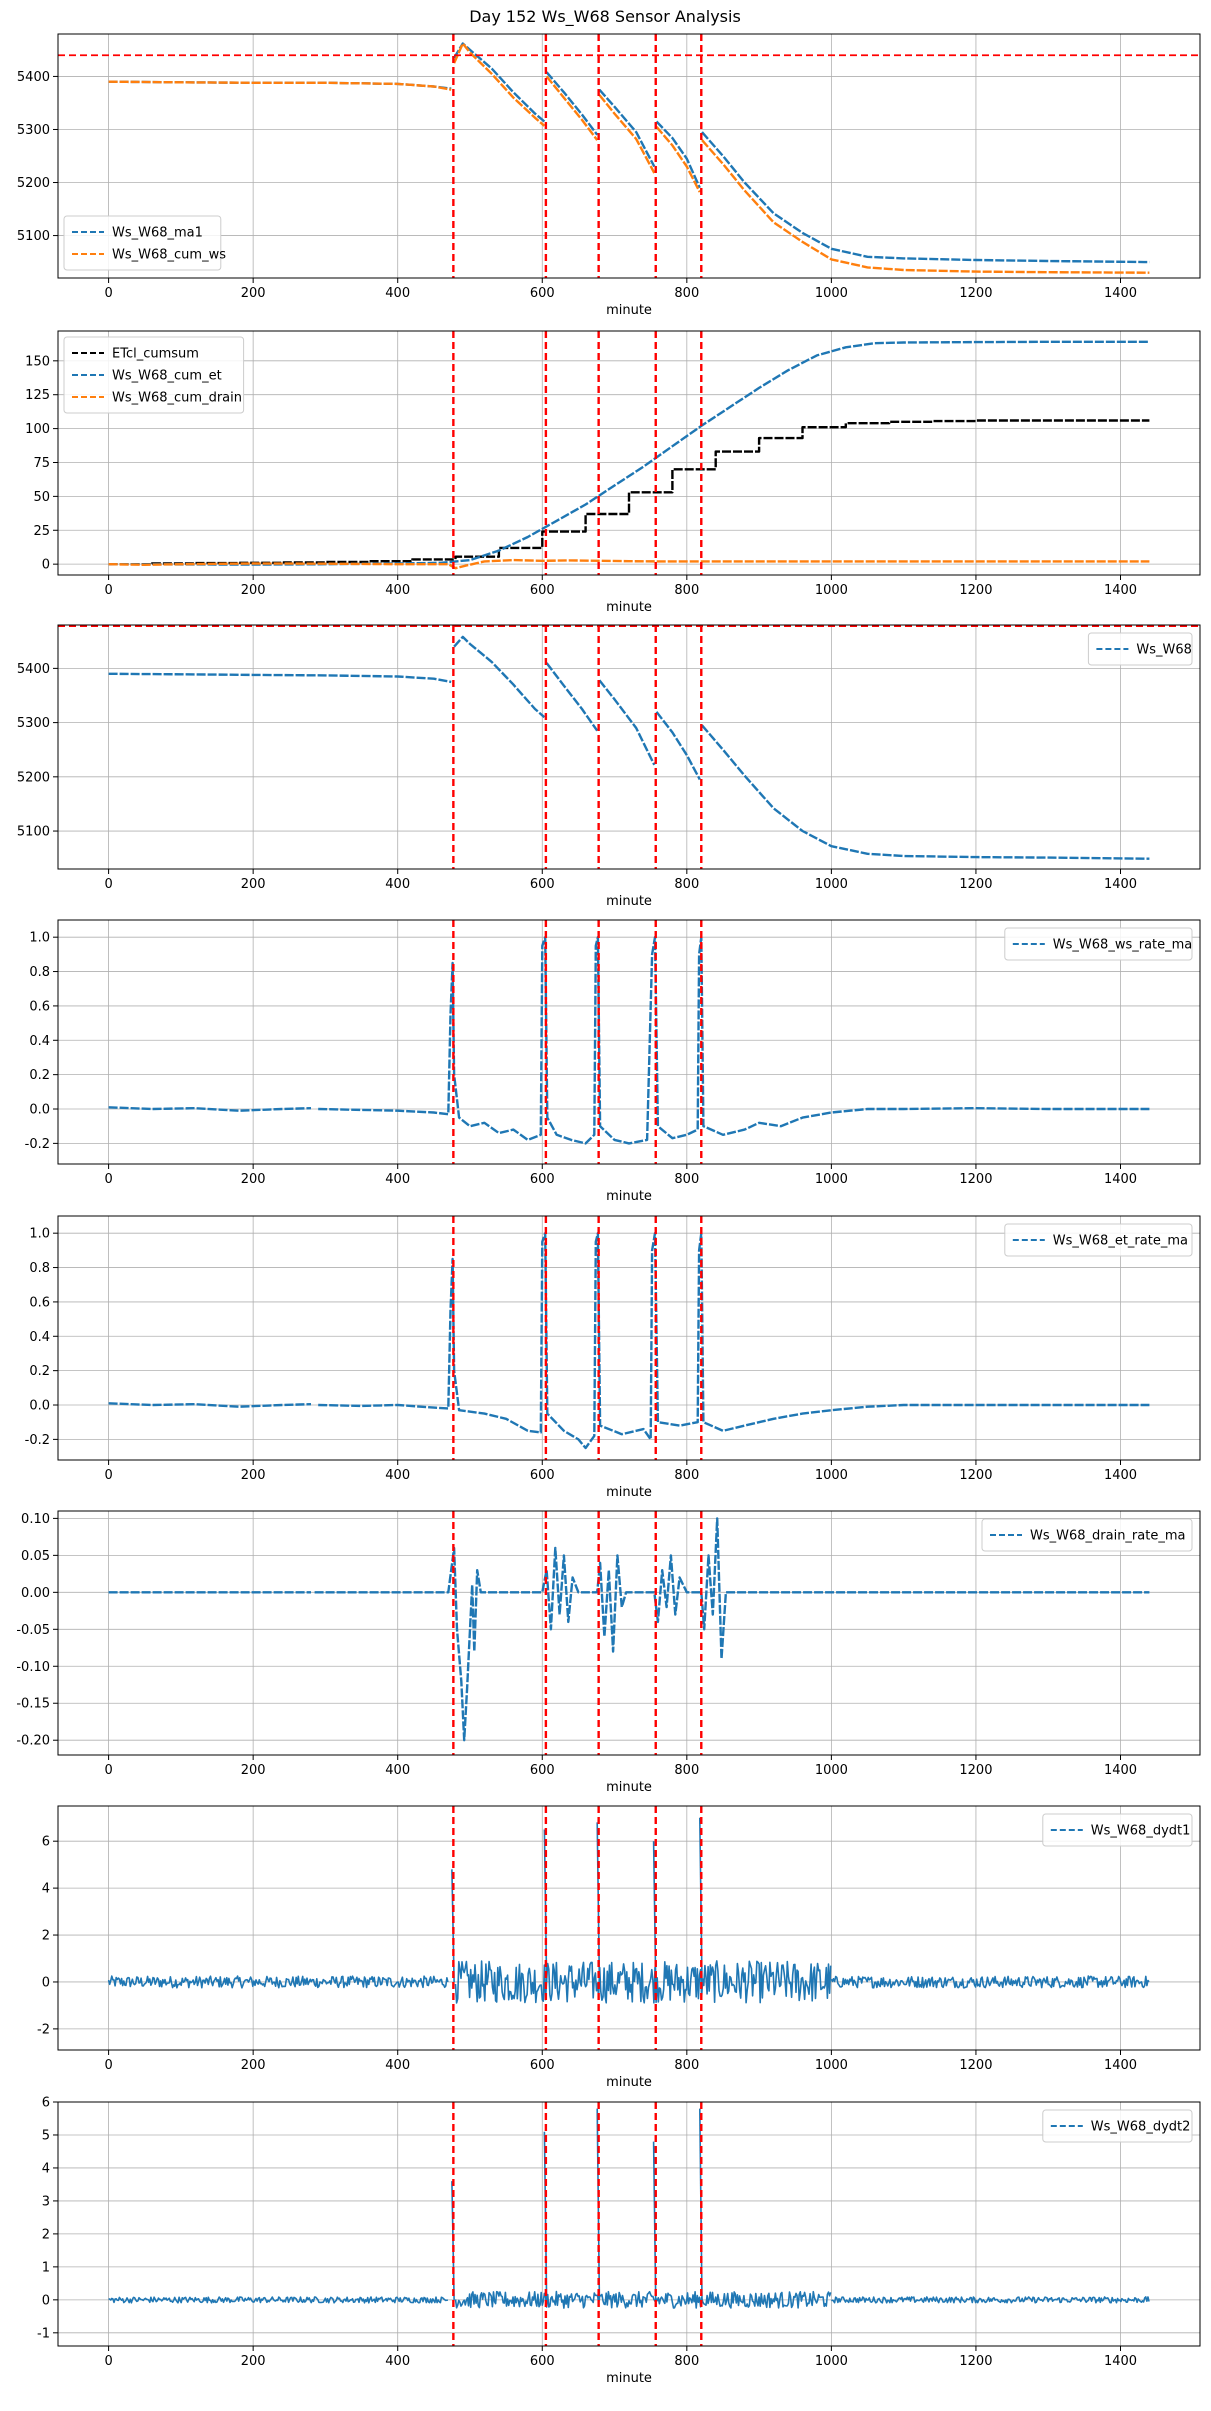  I want to click on y-tick-label: 75, so click(41, 463).